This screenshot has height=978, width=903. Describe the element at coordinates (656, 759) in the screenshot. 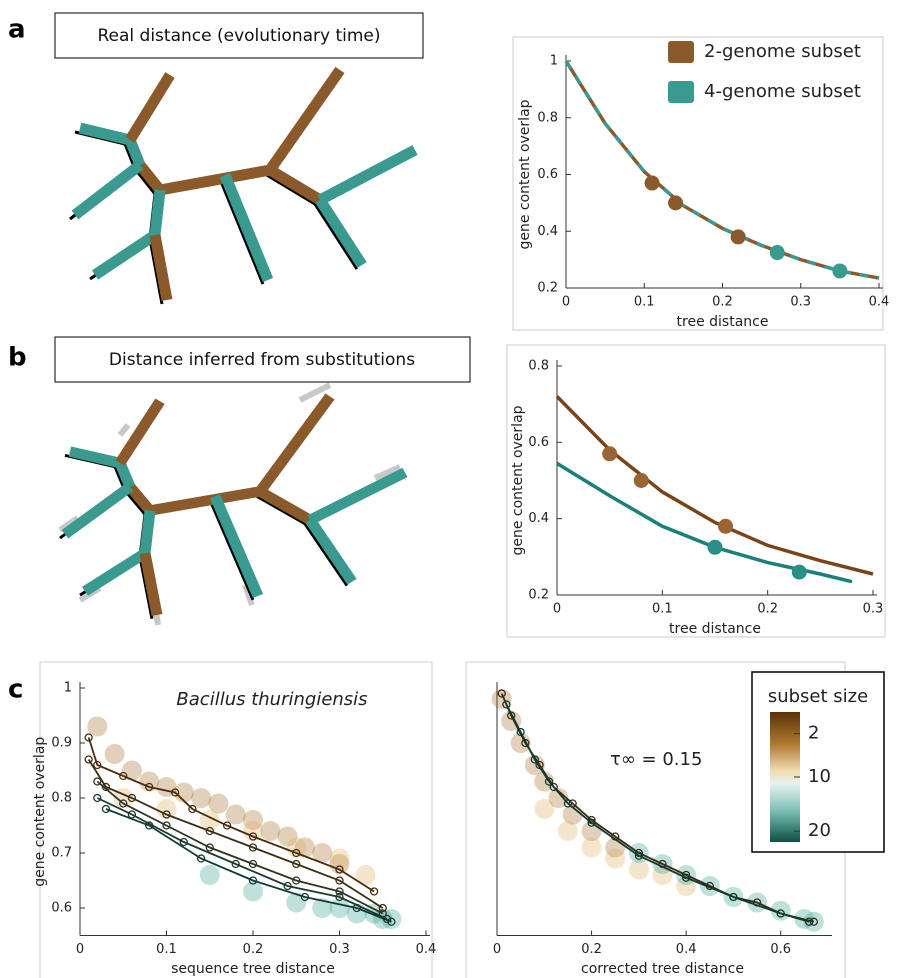

I see `annotation: τ∞ = 0.15` at that location.